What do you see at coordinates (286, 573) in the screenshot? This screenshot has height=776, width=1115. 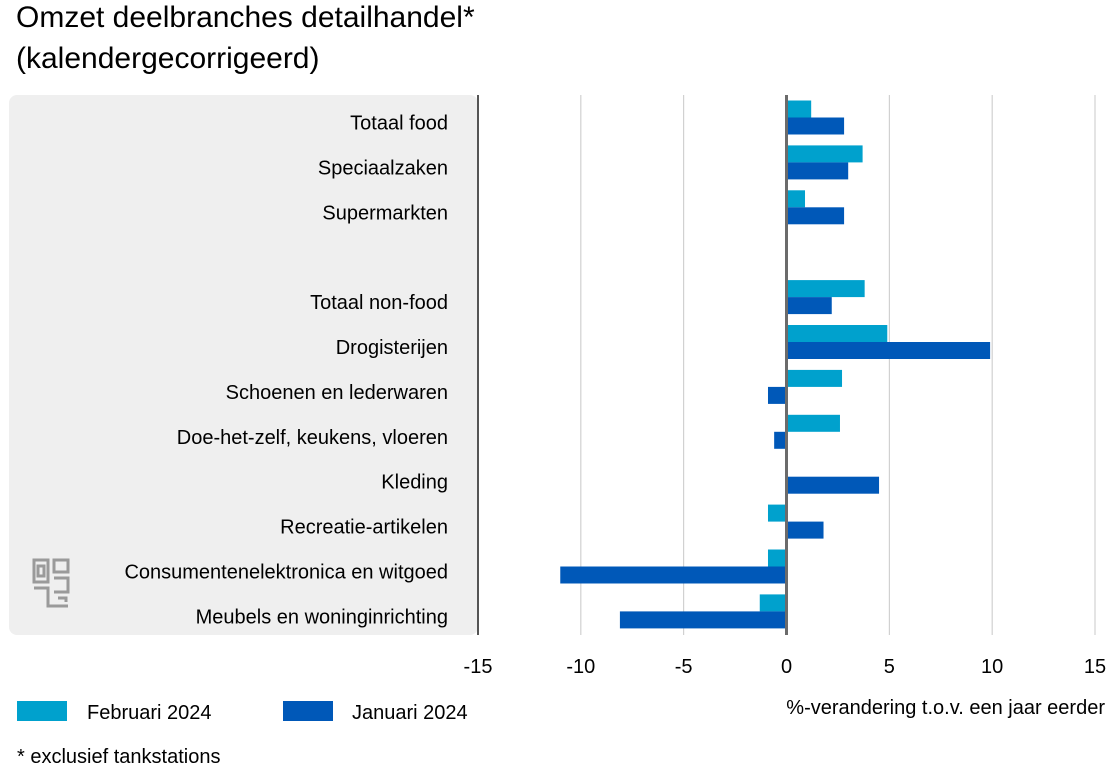 I see `category-label: Consumentenelektronica en witgoed` at bounding box center [286, 573].